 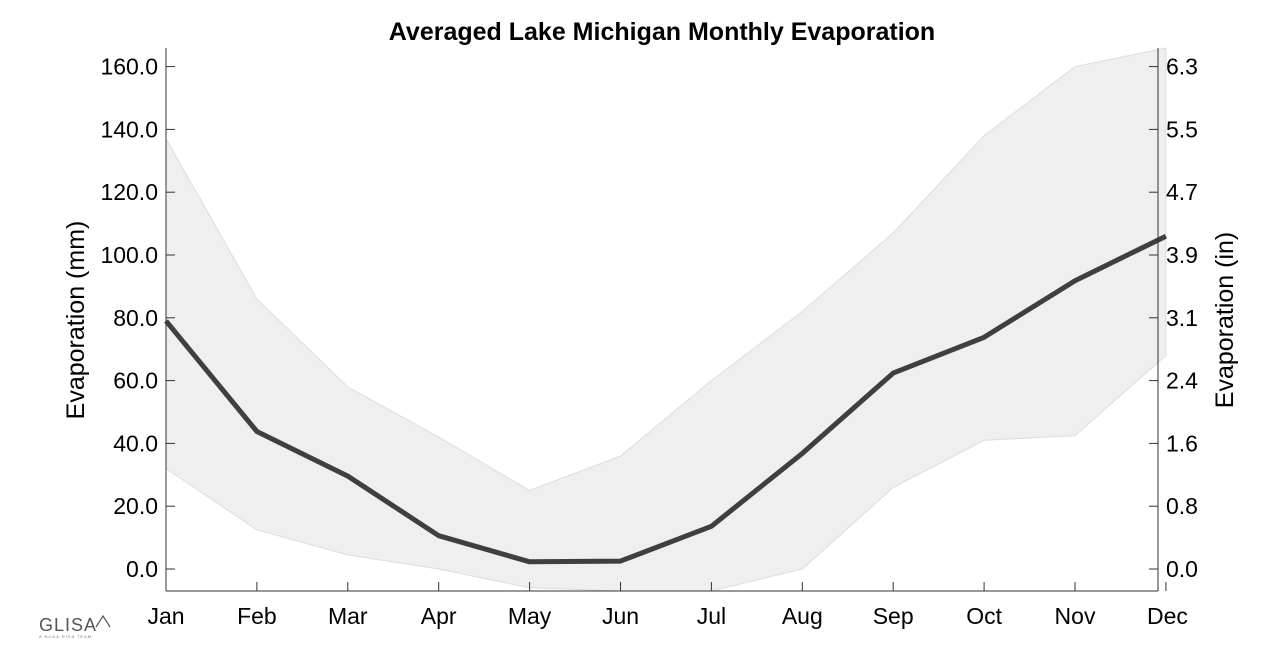 What do you see at coordinates (103, 621) in the screenshot?
I see `logo-mark-icon` at bounding box center [103, 621].